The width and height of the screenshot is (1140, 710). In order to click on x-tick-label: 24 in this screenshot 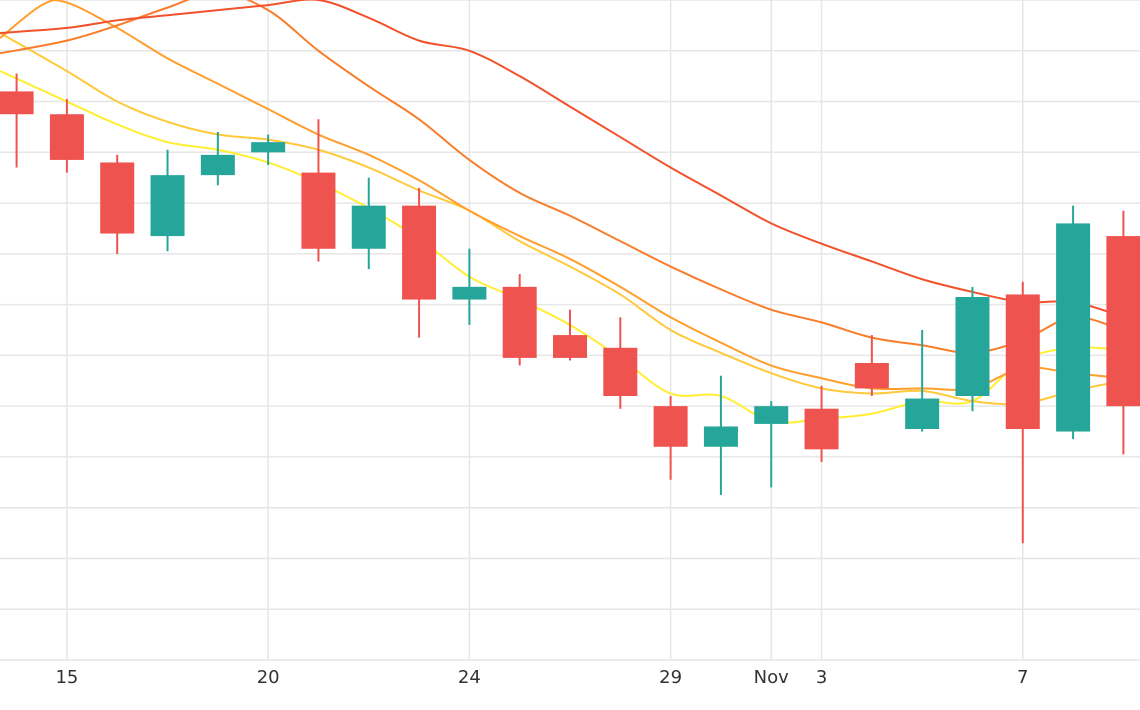, I will do `click(469, 677)`.